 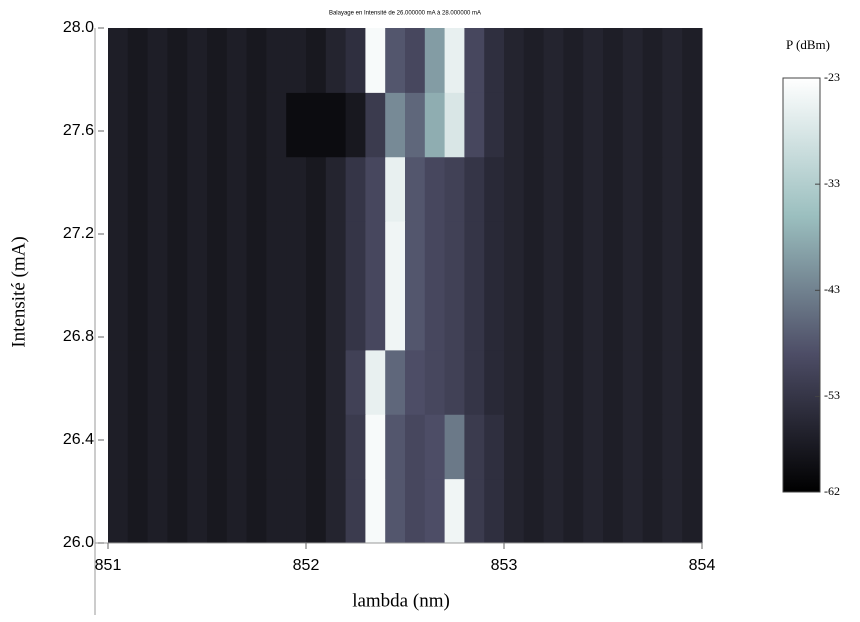 What do you see at coordinates (504, 565) in the screenshot?
I see `x-tick-label: 853` at bounding box center [504, 565].